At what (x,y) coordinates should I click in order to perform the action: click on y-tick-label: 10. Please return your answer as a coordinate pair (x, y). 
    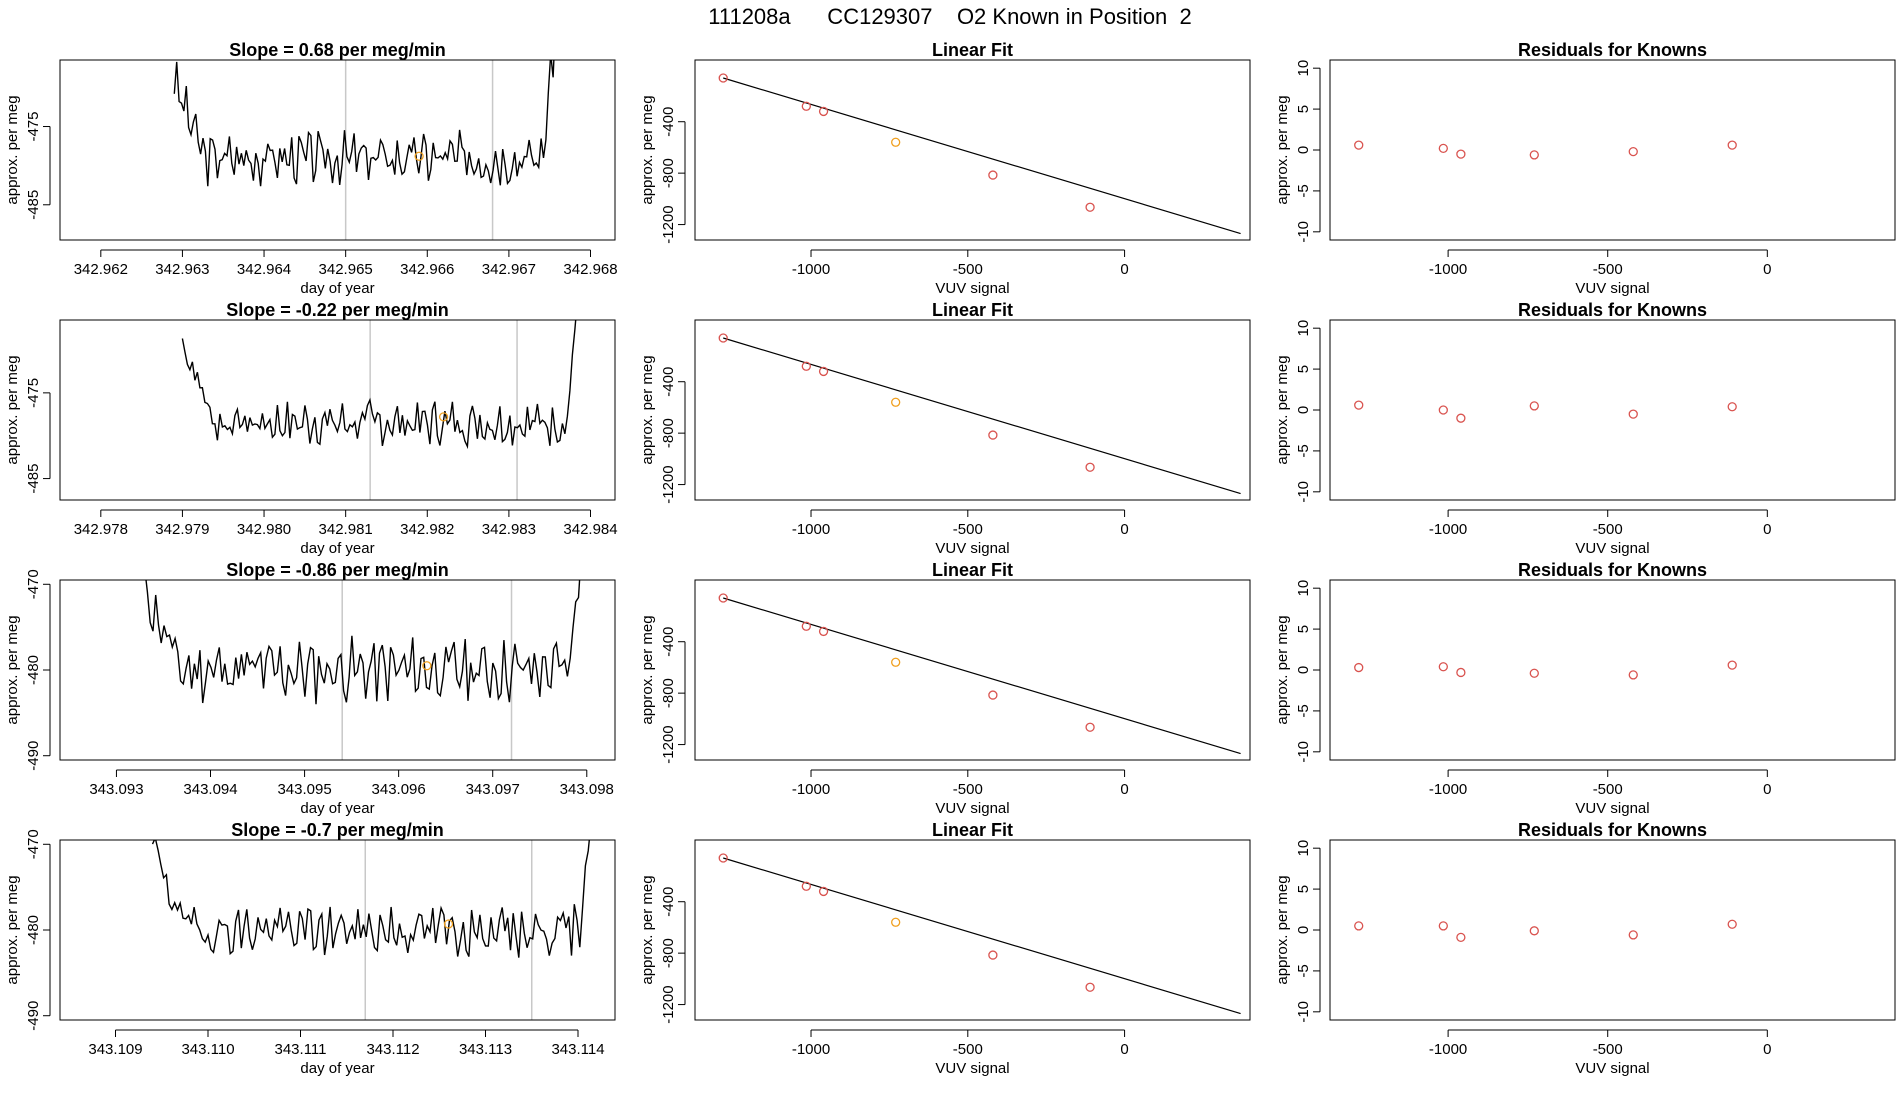
    Looking at the image, I should click on (1303, 68).